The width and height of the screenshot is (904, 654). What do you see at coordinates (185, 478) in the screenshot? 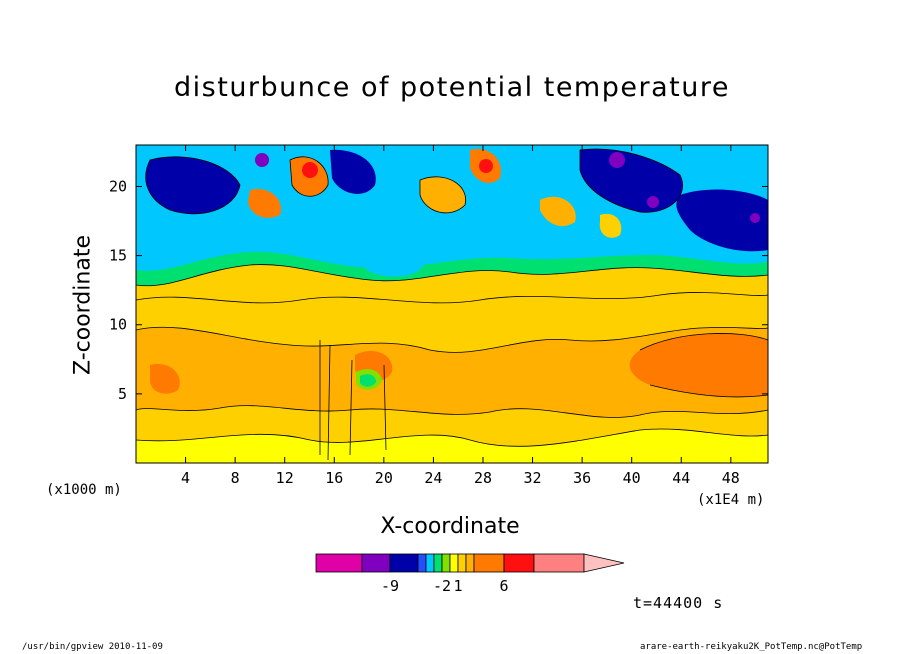
I see `x-tick-label: 4` at bounding box center [185, 478].